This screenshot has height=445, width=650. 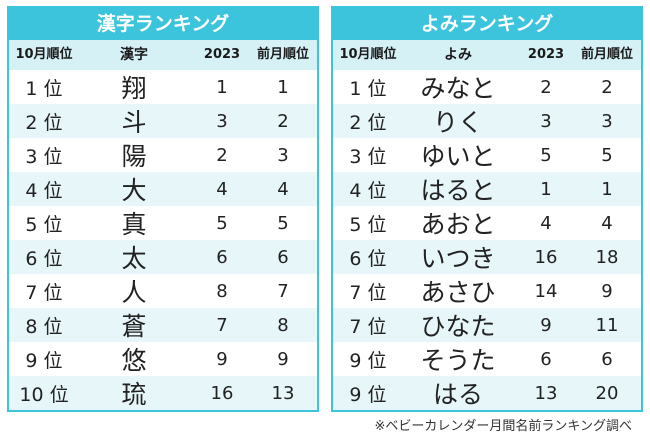 What do you see at coordinates (134, 122) in the screenshot?
I see `kanji-cell: 斗` at bounding box center [134, 122].